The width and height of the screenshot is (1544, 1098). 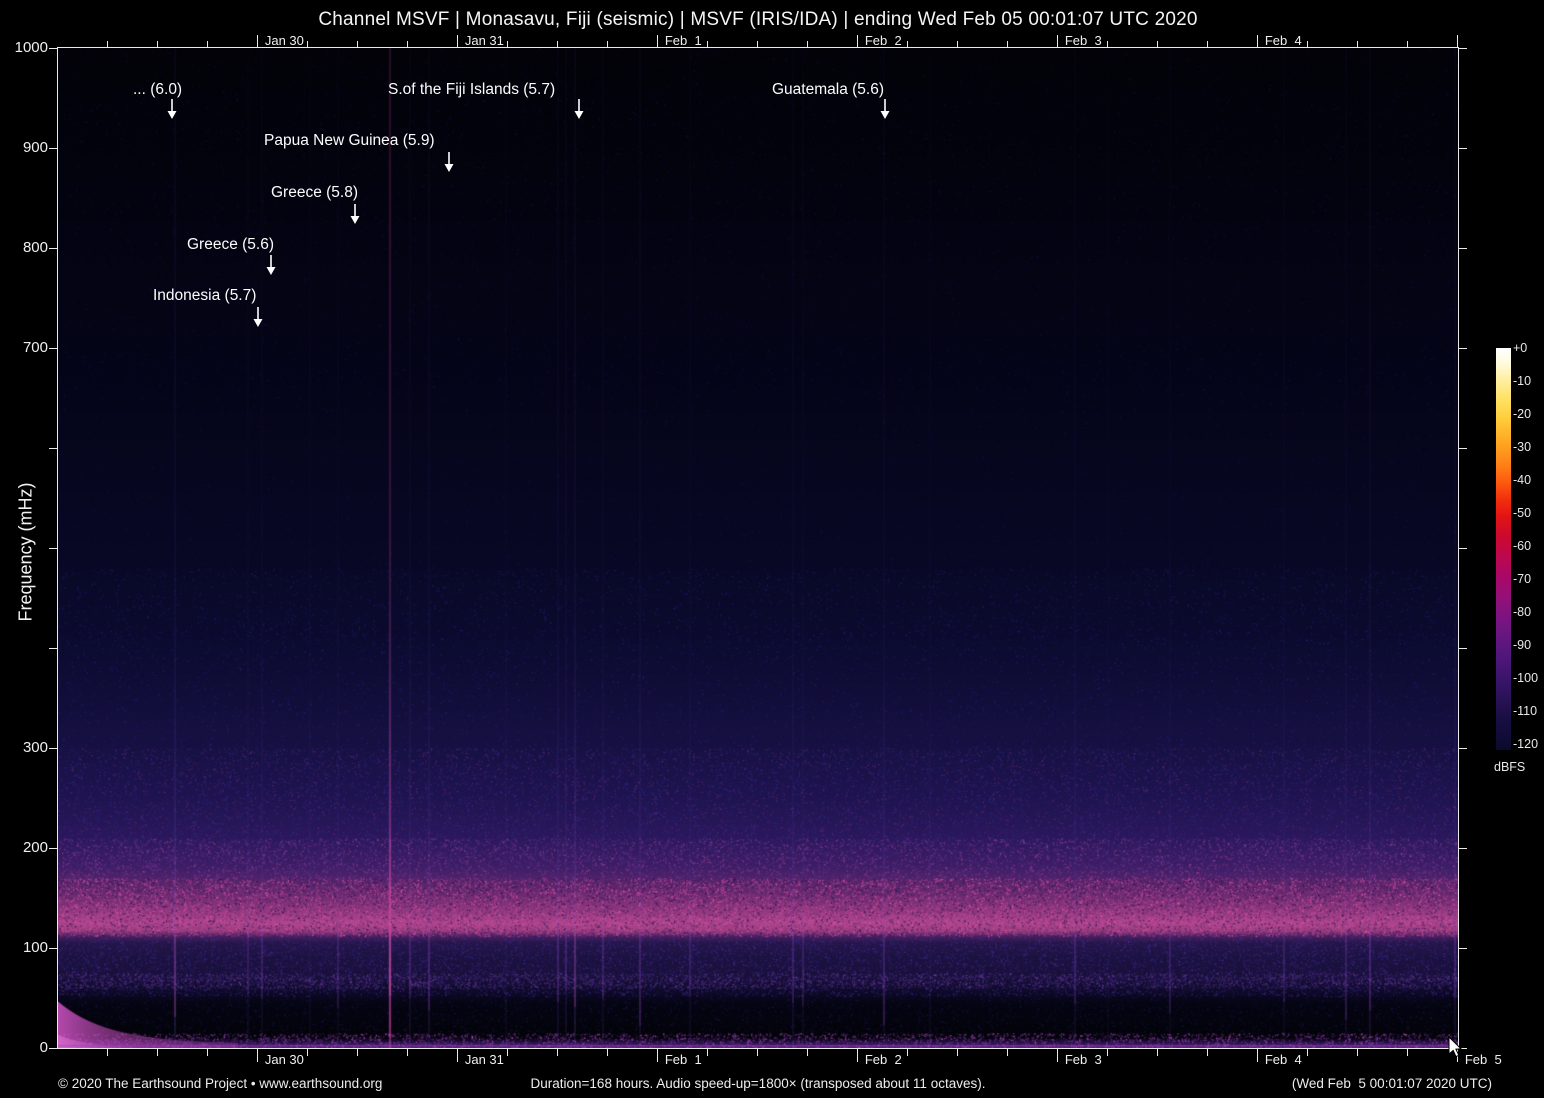 What do you see at coordinates (1522, 579) in the screenshot?
I see `colorbar-tick-label: -70` at bounding box center [1522, 579].